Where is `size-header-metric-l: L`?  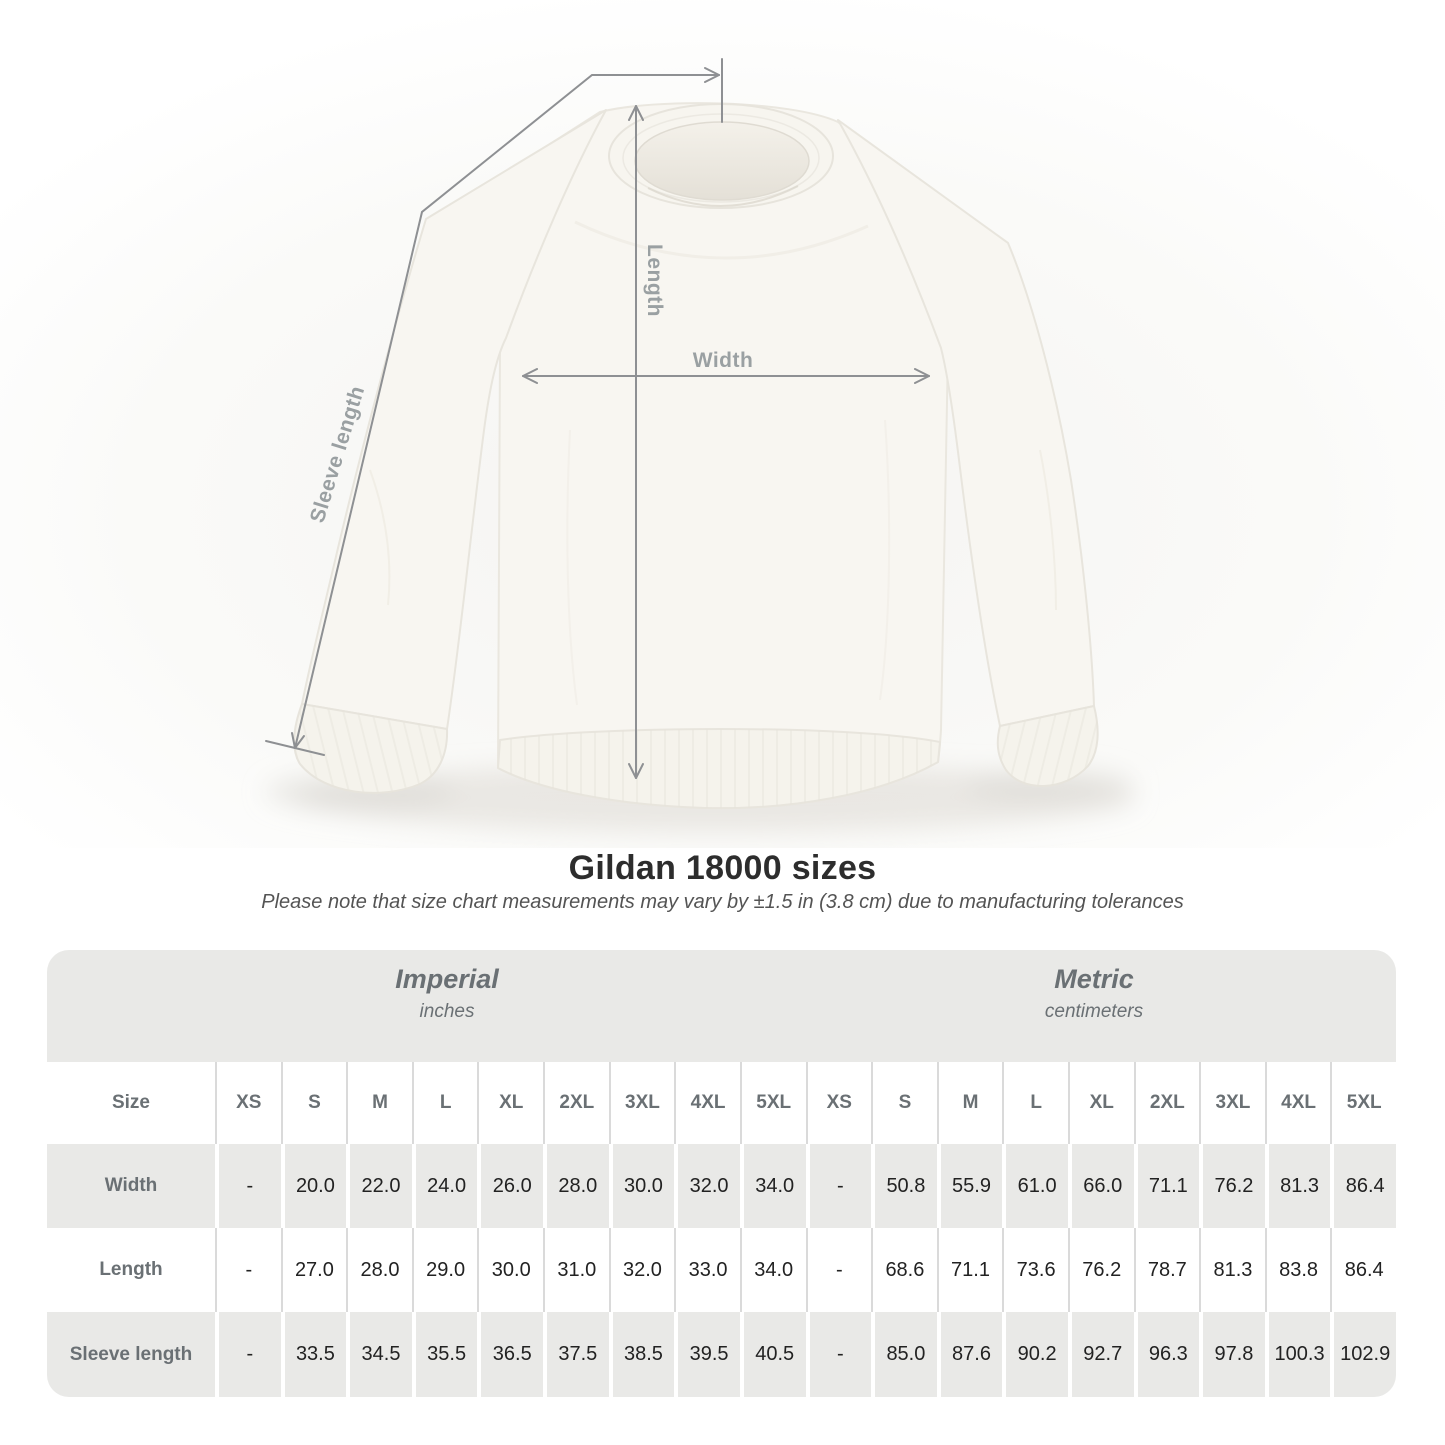
size-header-metric-l: L is located at coordinates (1035, 1103).